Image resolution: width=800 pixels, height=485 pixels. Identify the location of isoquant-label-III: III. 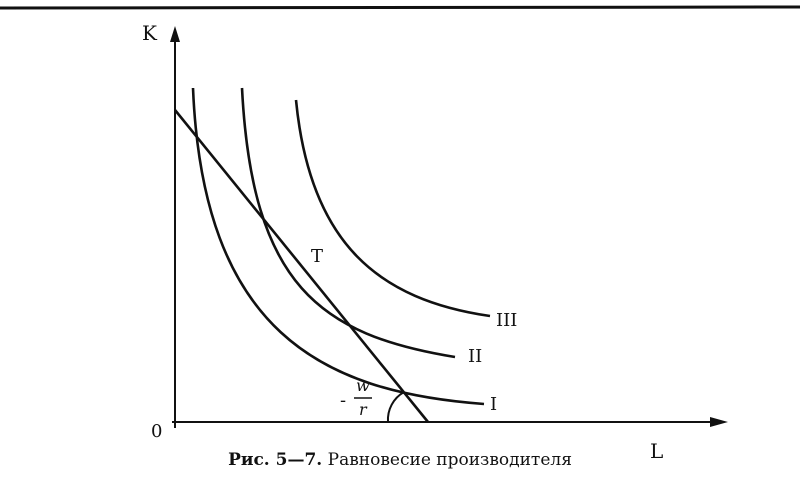
(506, 320).